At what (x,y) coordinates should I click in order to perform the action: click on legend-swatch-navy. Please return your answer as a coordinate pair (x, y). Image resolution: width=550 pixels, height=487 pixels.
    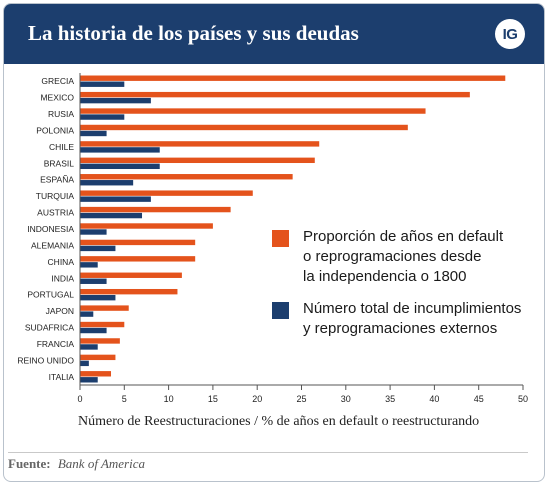
    Looking at the image, I should click on (280, 310).